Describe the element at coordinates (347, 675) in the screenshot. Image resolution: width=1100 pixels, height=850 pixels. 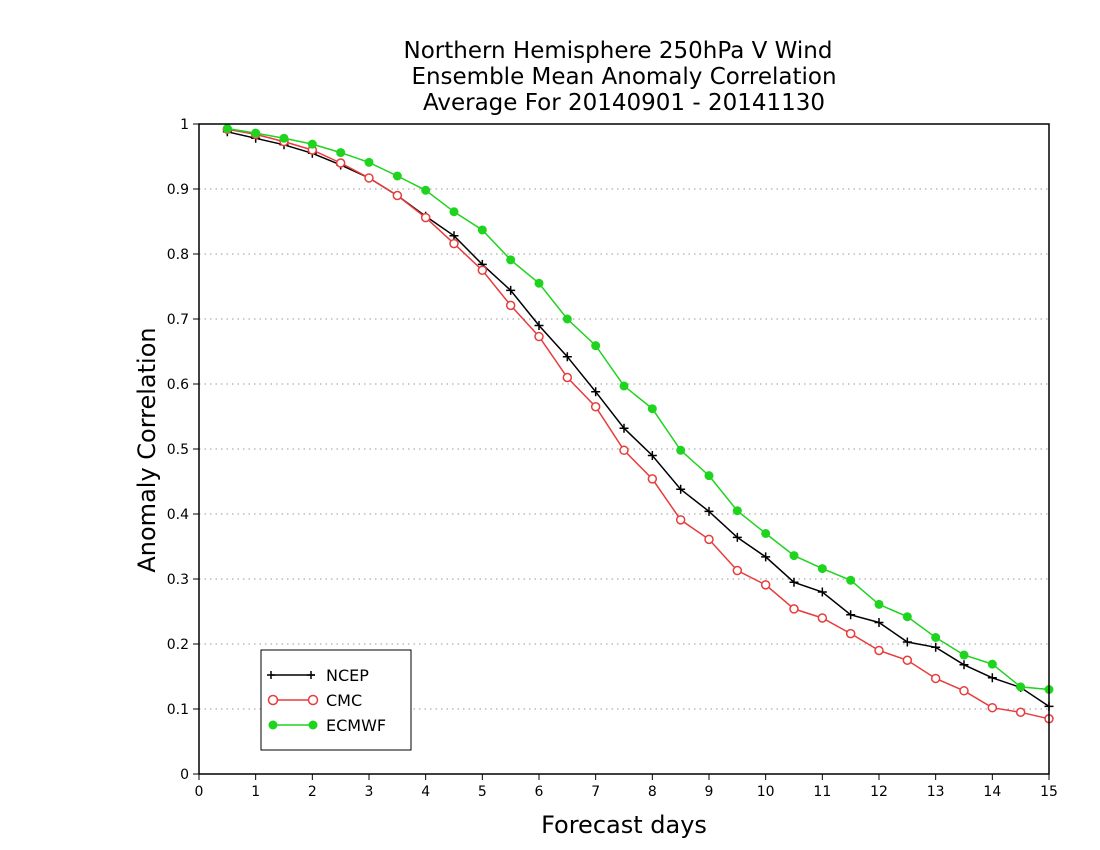
I see `legend-label-ncep: NCEP` at that location.